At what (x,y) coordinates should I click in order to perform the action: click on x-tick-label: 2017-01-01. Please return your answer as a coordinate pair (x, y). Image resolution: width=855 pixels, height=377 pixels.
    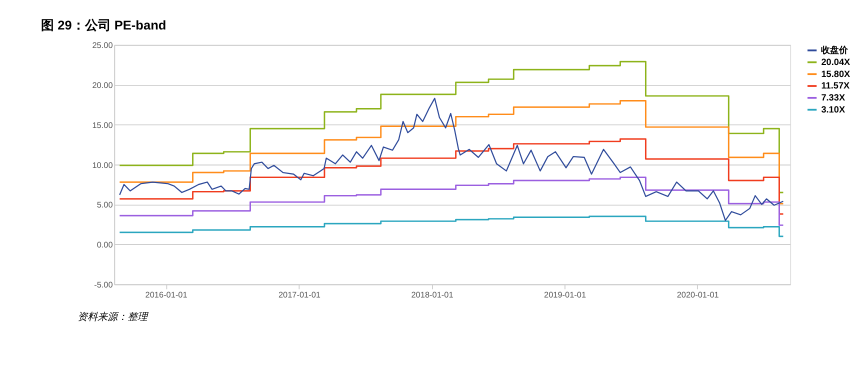
    Looking at the image, I should click on (299, 295).